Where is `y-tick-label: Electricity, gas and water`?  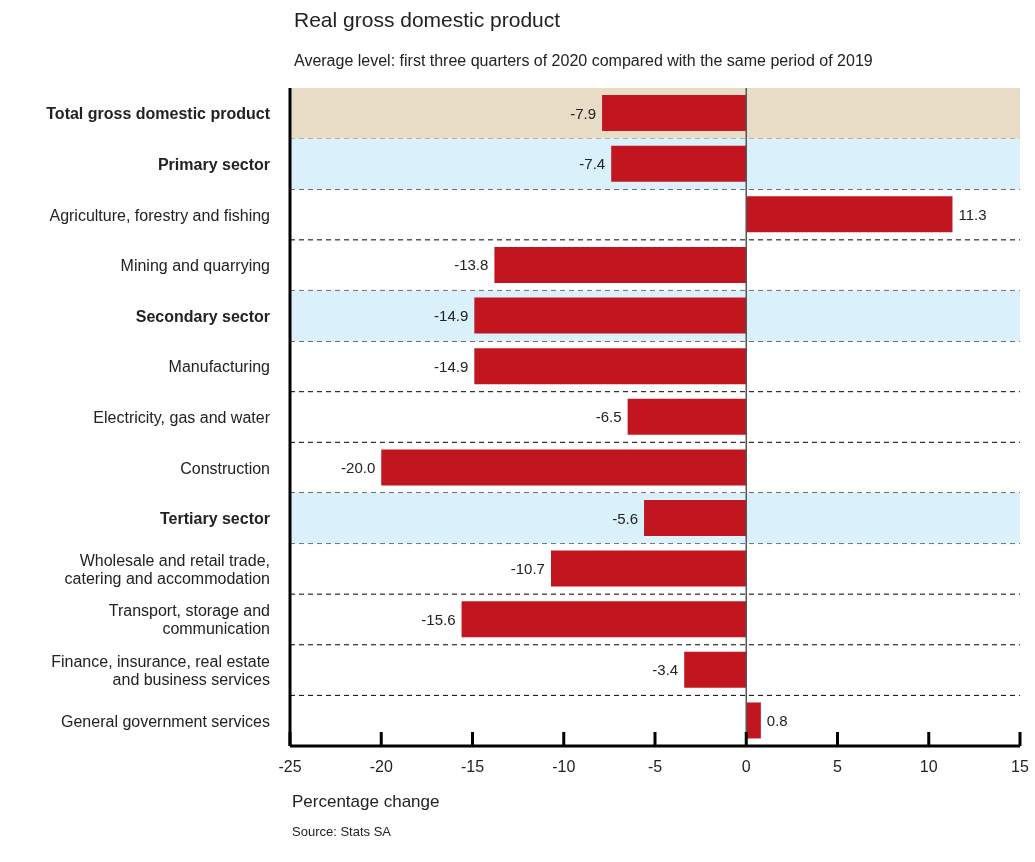 y-tick-label: Electricity, gas and water is located at coordinates (182, 417).